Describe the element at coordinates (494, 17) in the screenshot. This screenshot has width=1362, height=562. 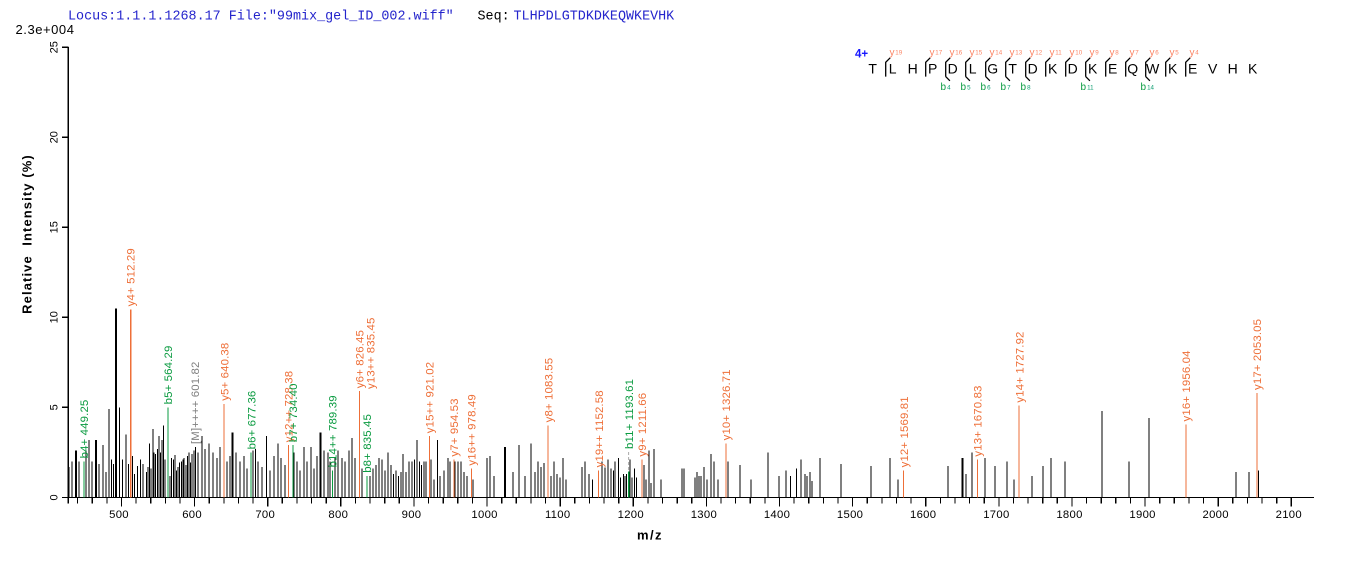
I see `svg-text: Seq:` at that location.